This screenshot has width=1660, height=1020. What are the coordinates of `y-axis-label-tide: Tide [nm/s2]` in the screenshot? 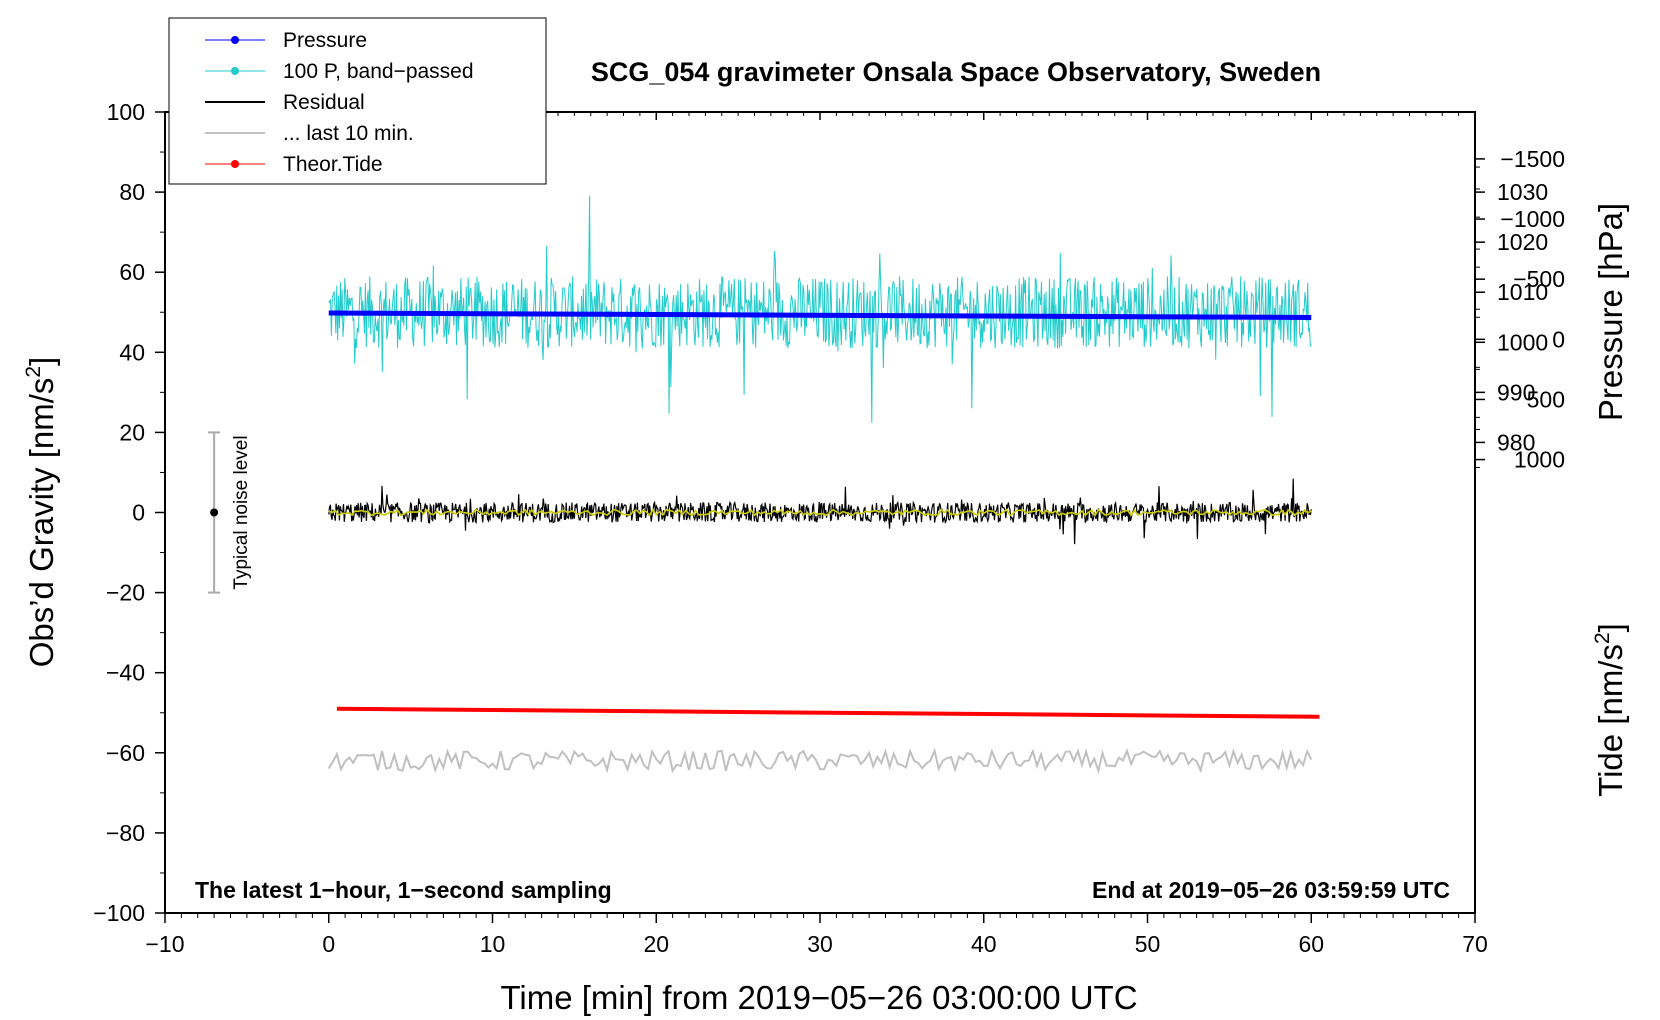 It's located at (1610, 710).